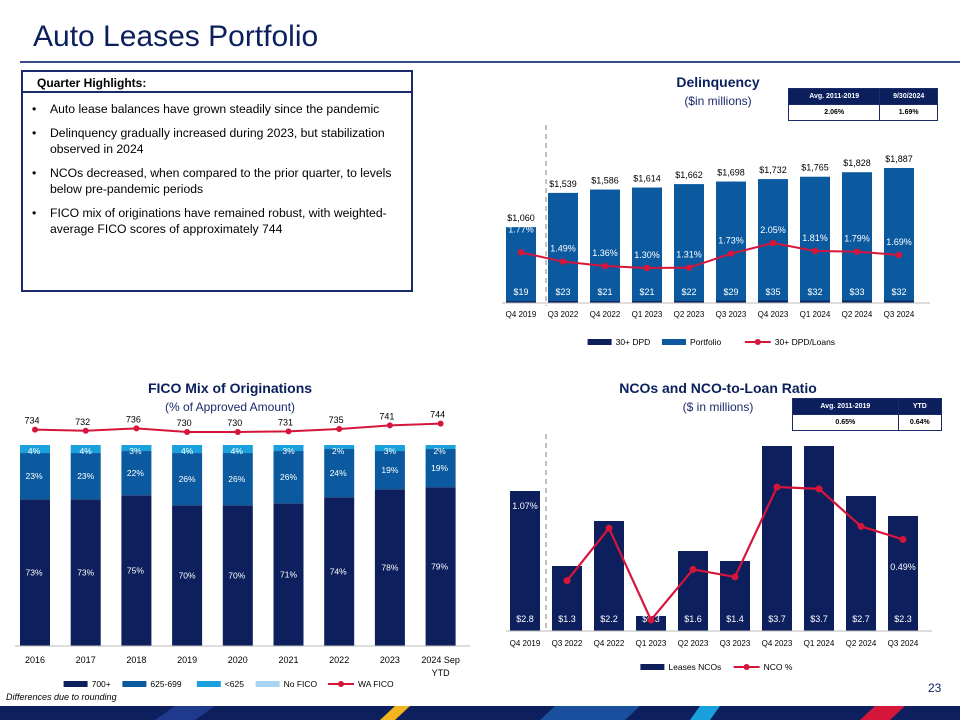 This screenshot has width=960, height=720. I want to click on wa-fico-label: 731, so click(285, 422).